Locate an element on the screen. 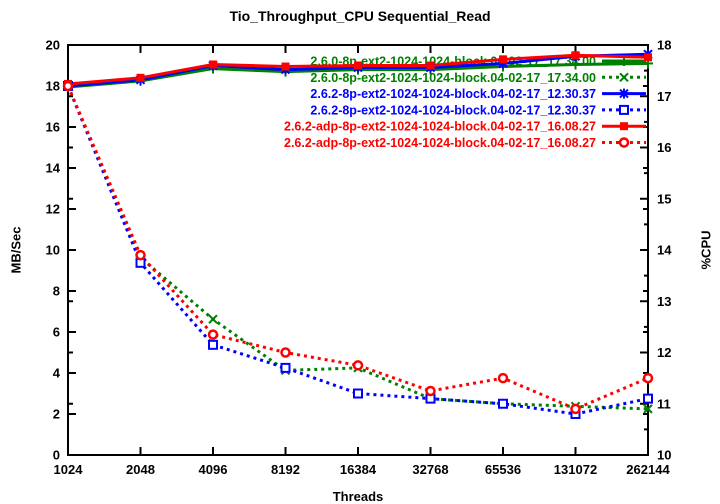 This screenshot has height=504, width=720. y-right-tick-label: 15 is located at coordinates (664, 198).